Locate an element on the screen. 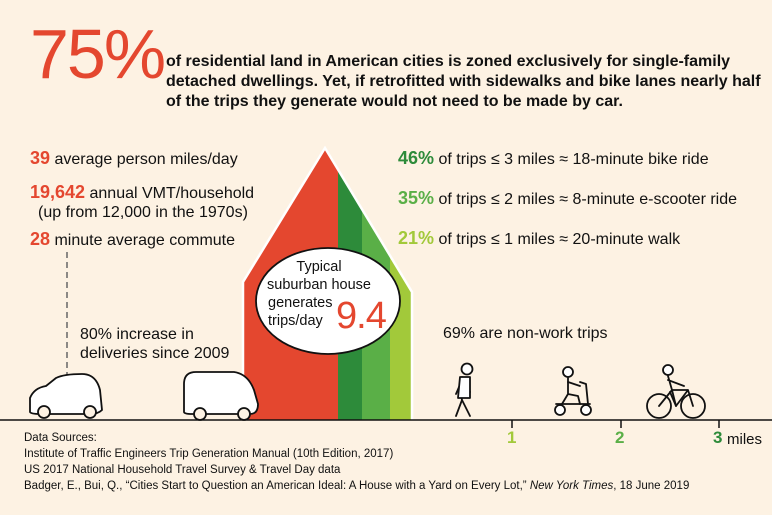 The width and height of the screenshot is (772, 515). stat-value: 39 is located at coordinates (40, 158).